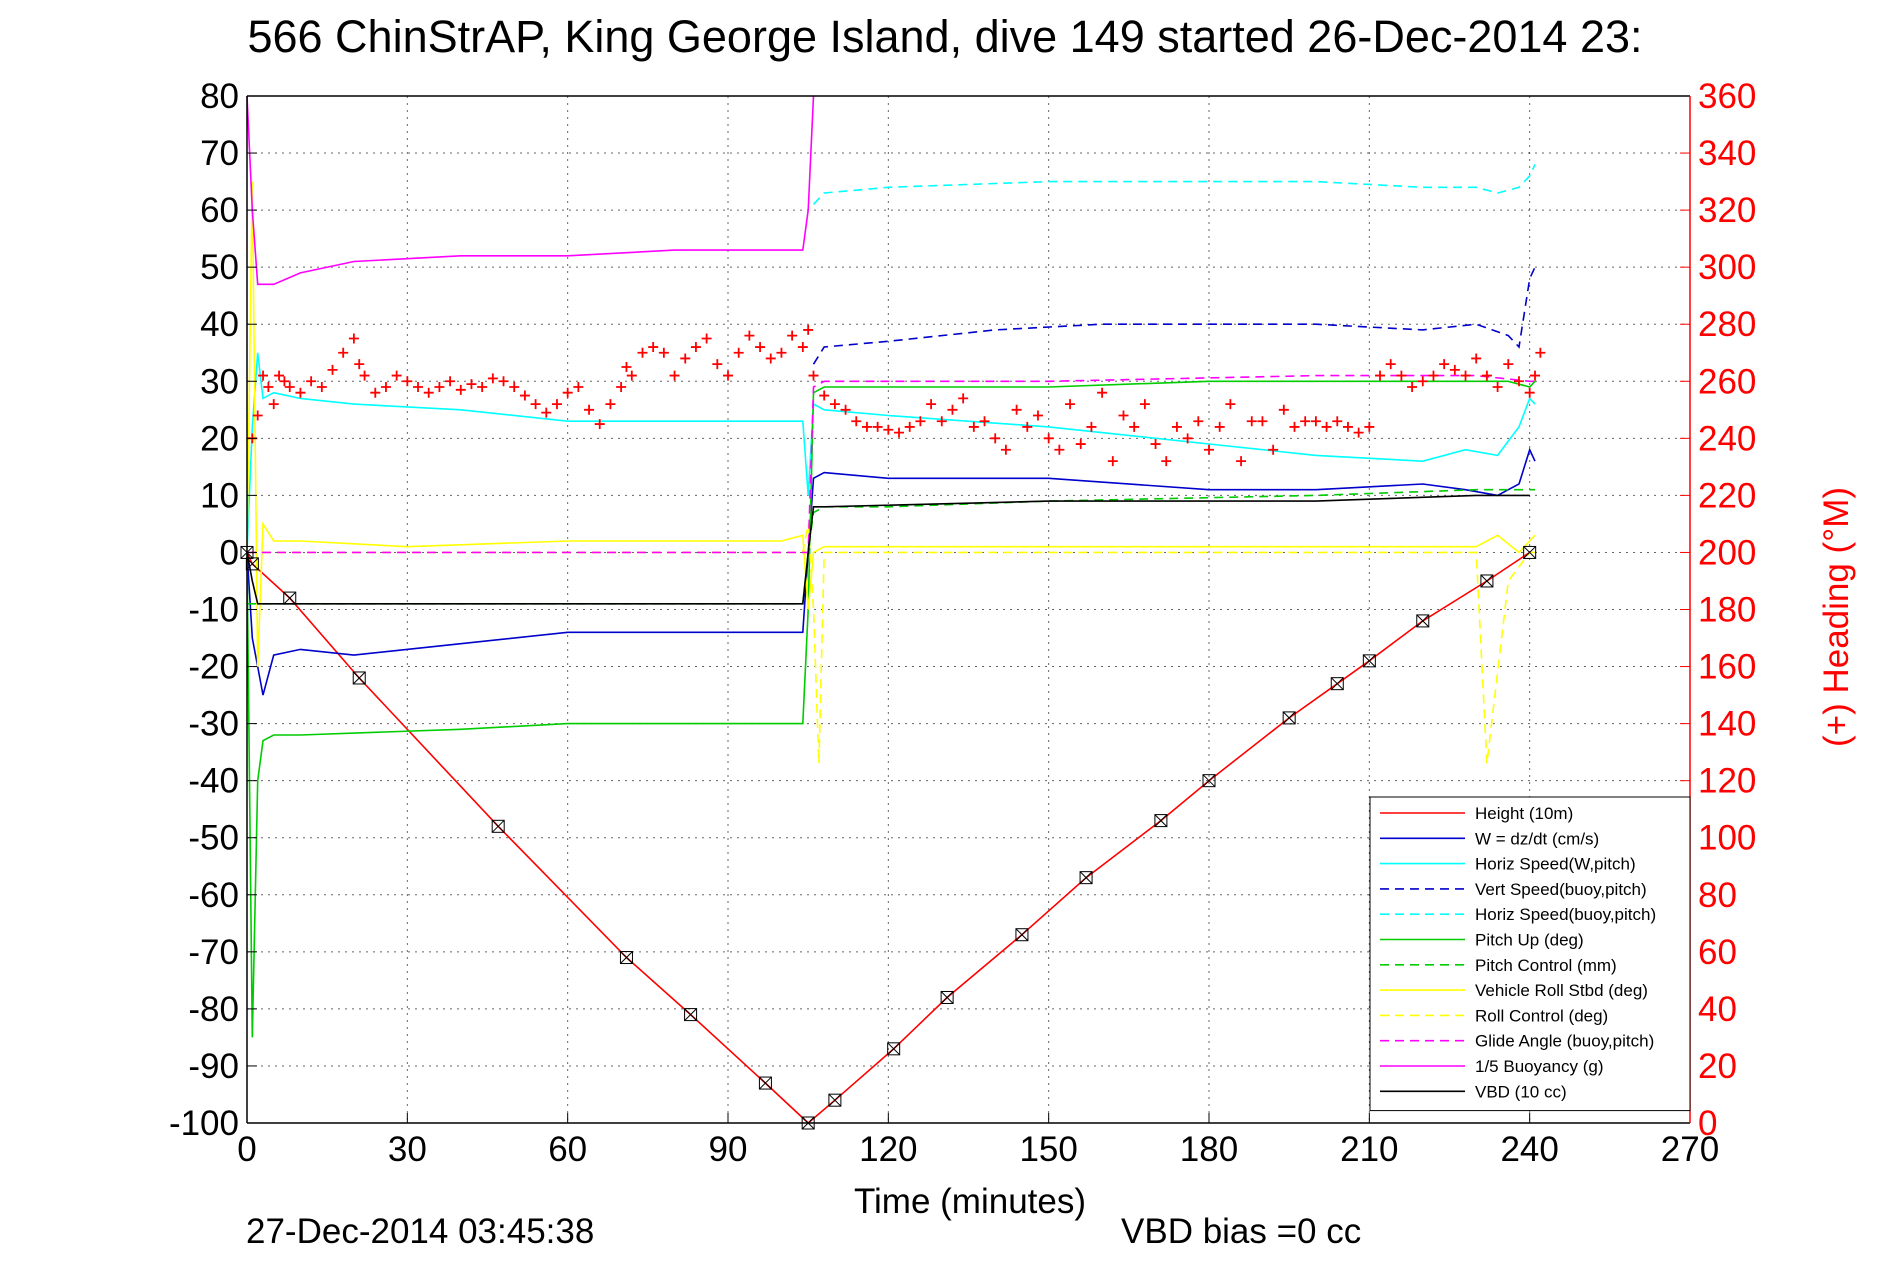 The width and height of the screenshot is (1891, 1262). I want to click on heading-series, so click(896, 395).